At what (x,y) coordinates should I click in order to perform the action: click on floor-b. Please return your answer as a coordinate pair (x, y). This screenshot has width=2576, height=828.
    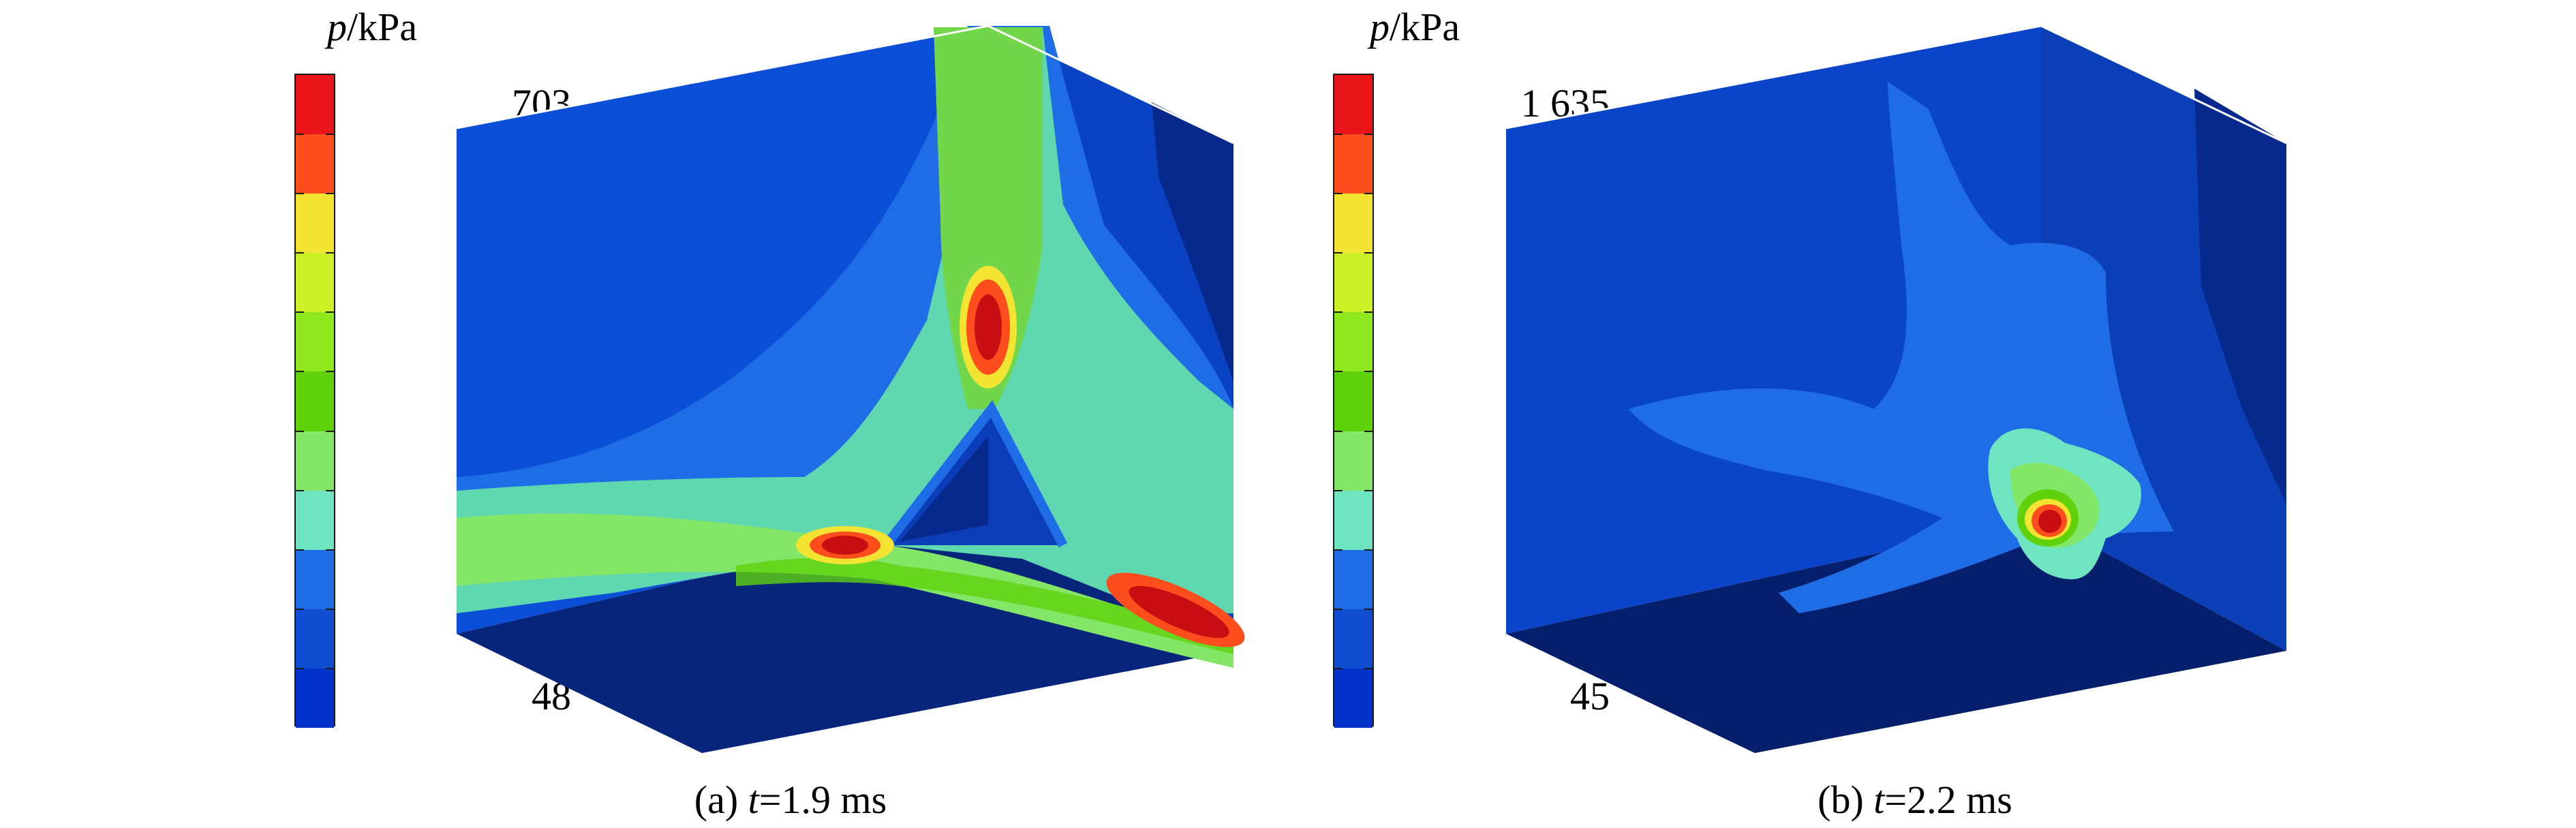
    Looking at the image, I should click on (1896, 635).